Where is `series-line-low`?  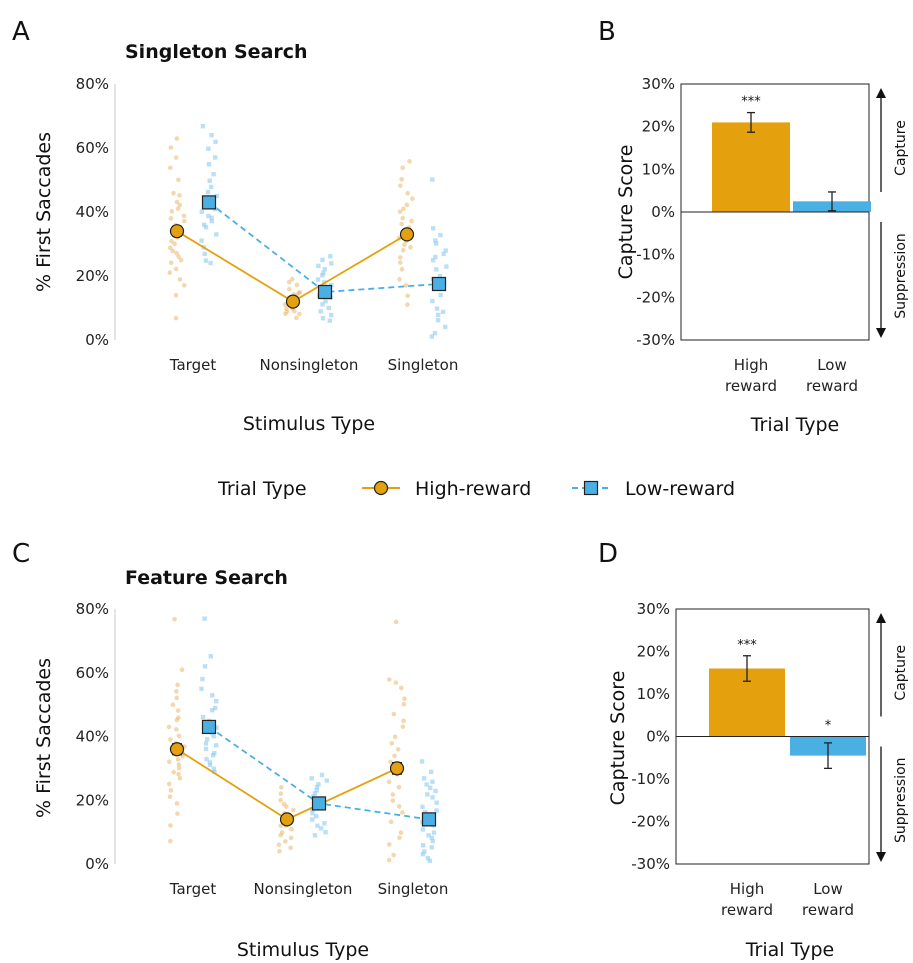
series-line-low is located at coordinates (324, 247).